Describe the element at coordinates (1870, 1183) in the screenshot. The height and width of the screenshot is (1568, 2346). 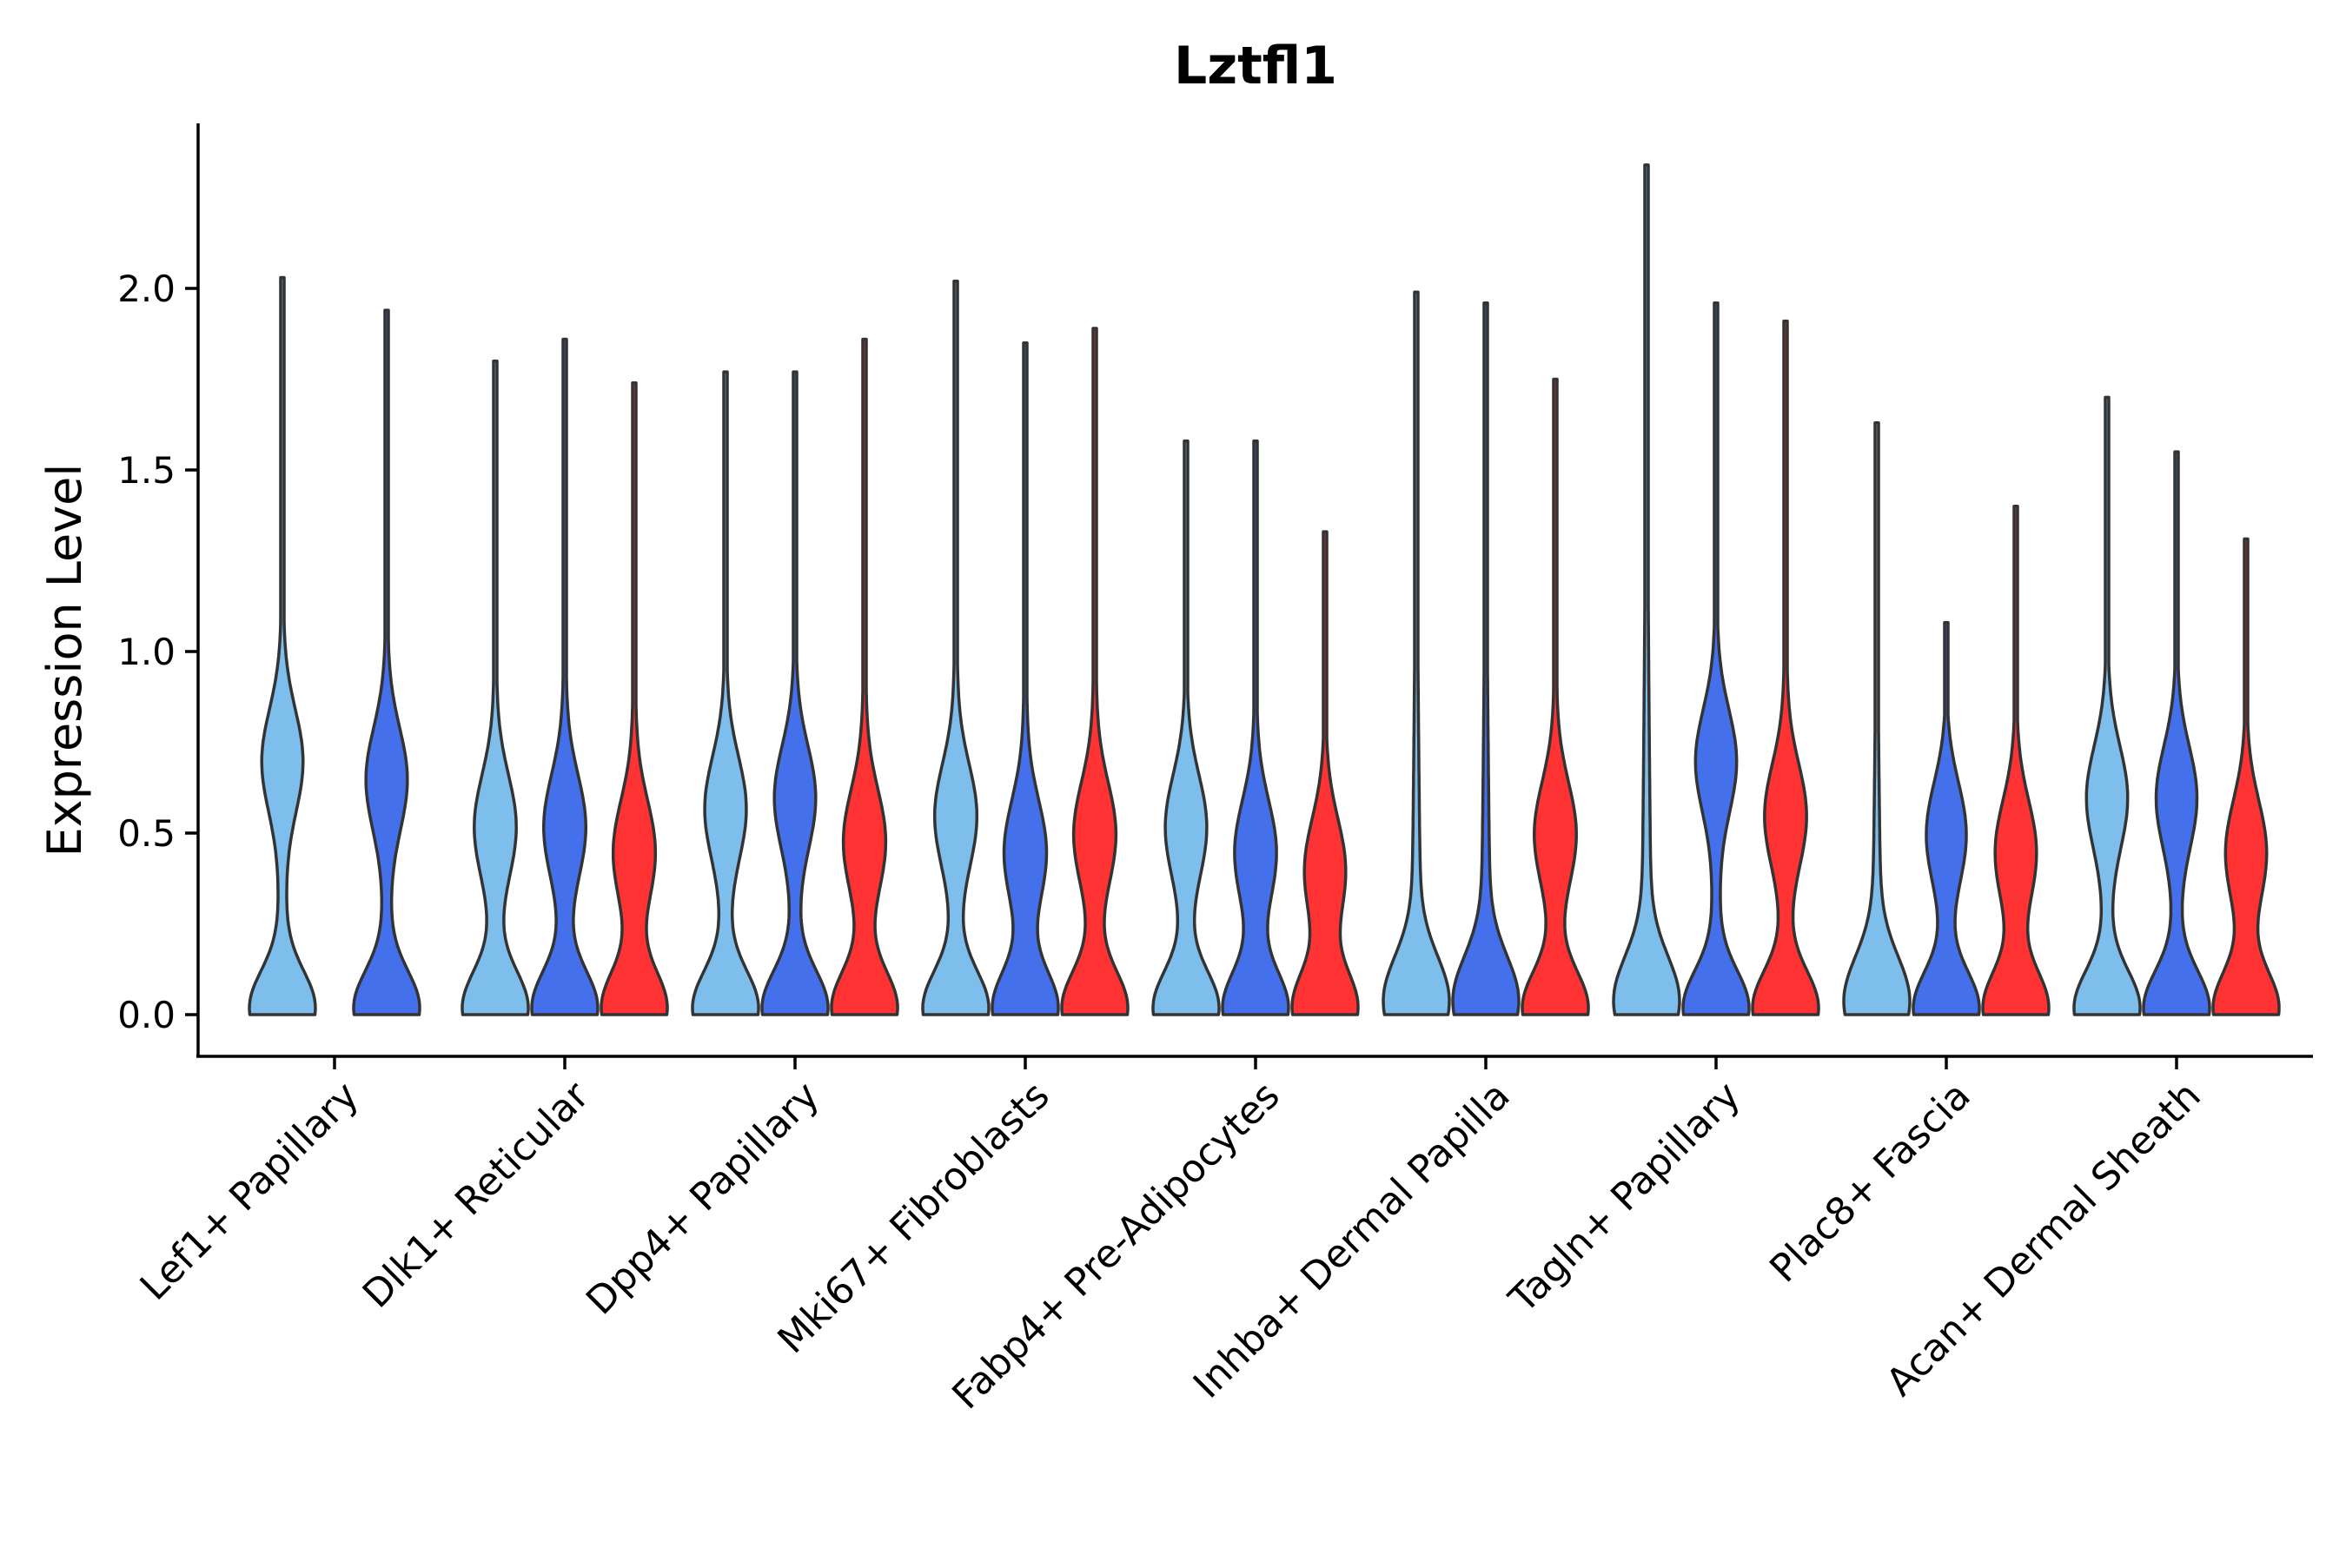
I see `x-tick-label-plac8-fascia: Plac8+ Fascia` at that location.